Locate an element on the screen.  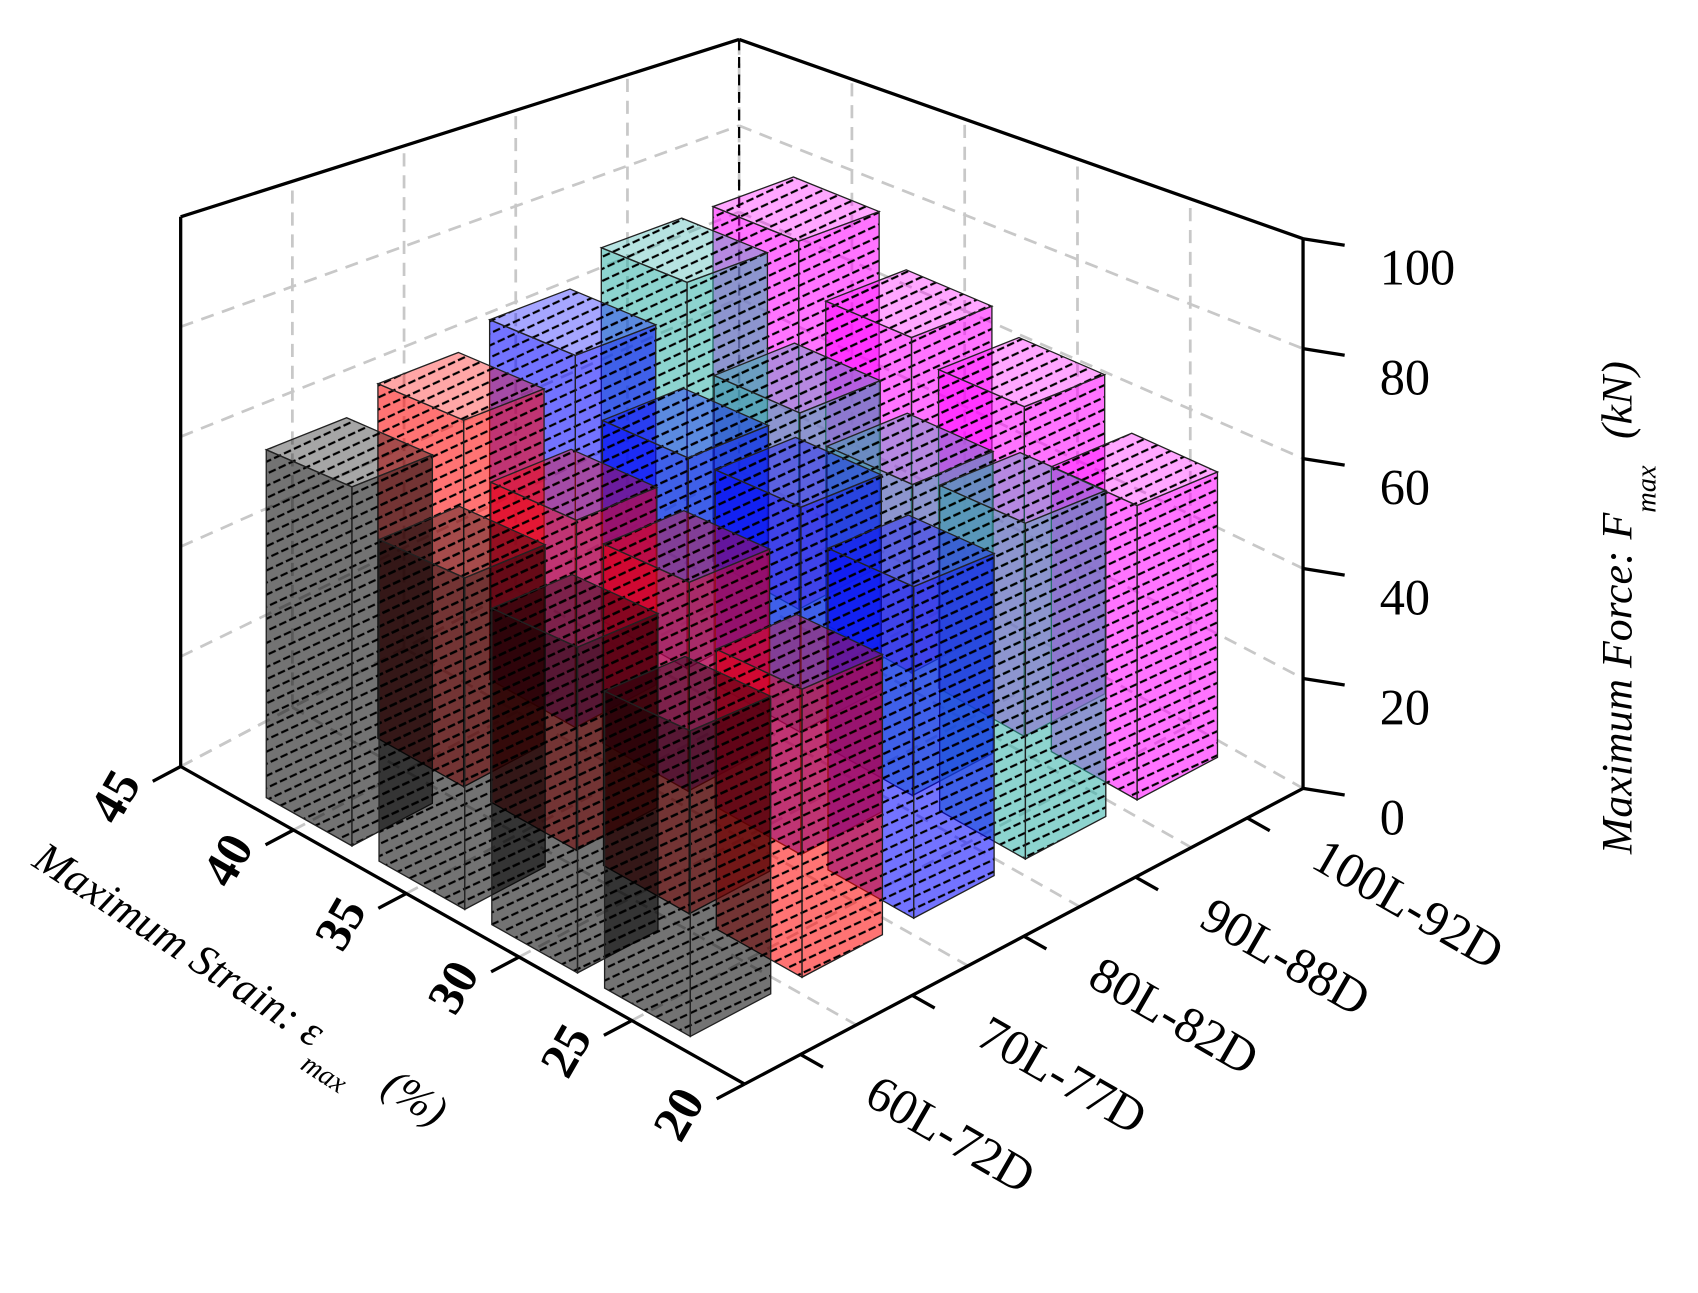
x-tick-label: 25 is located at coordinates (566, 1051).